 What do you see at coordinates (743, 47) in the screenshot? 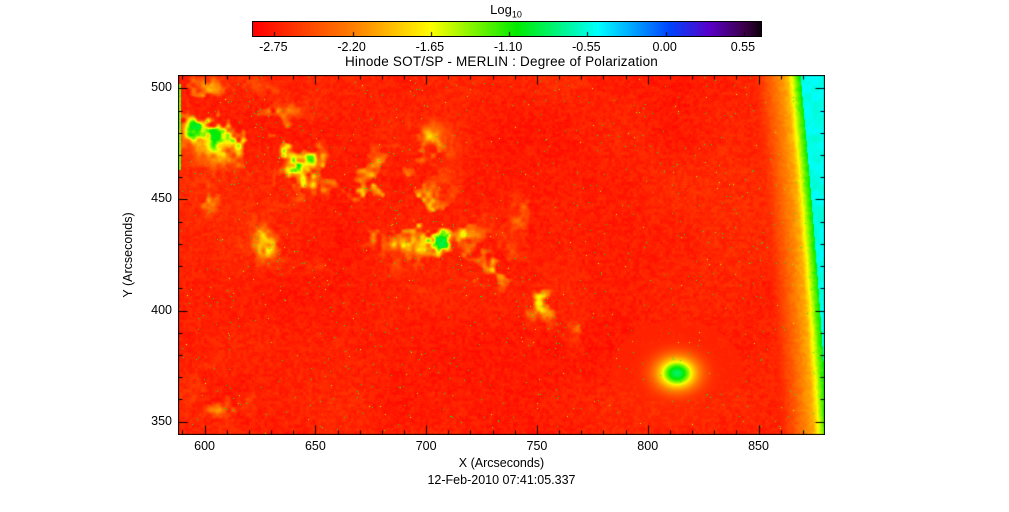
I see `colorbar-tick-label: 0.55` at bounding box center [743, 47].